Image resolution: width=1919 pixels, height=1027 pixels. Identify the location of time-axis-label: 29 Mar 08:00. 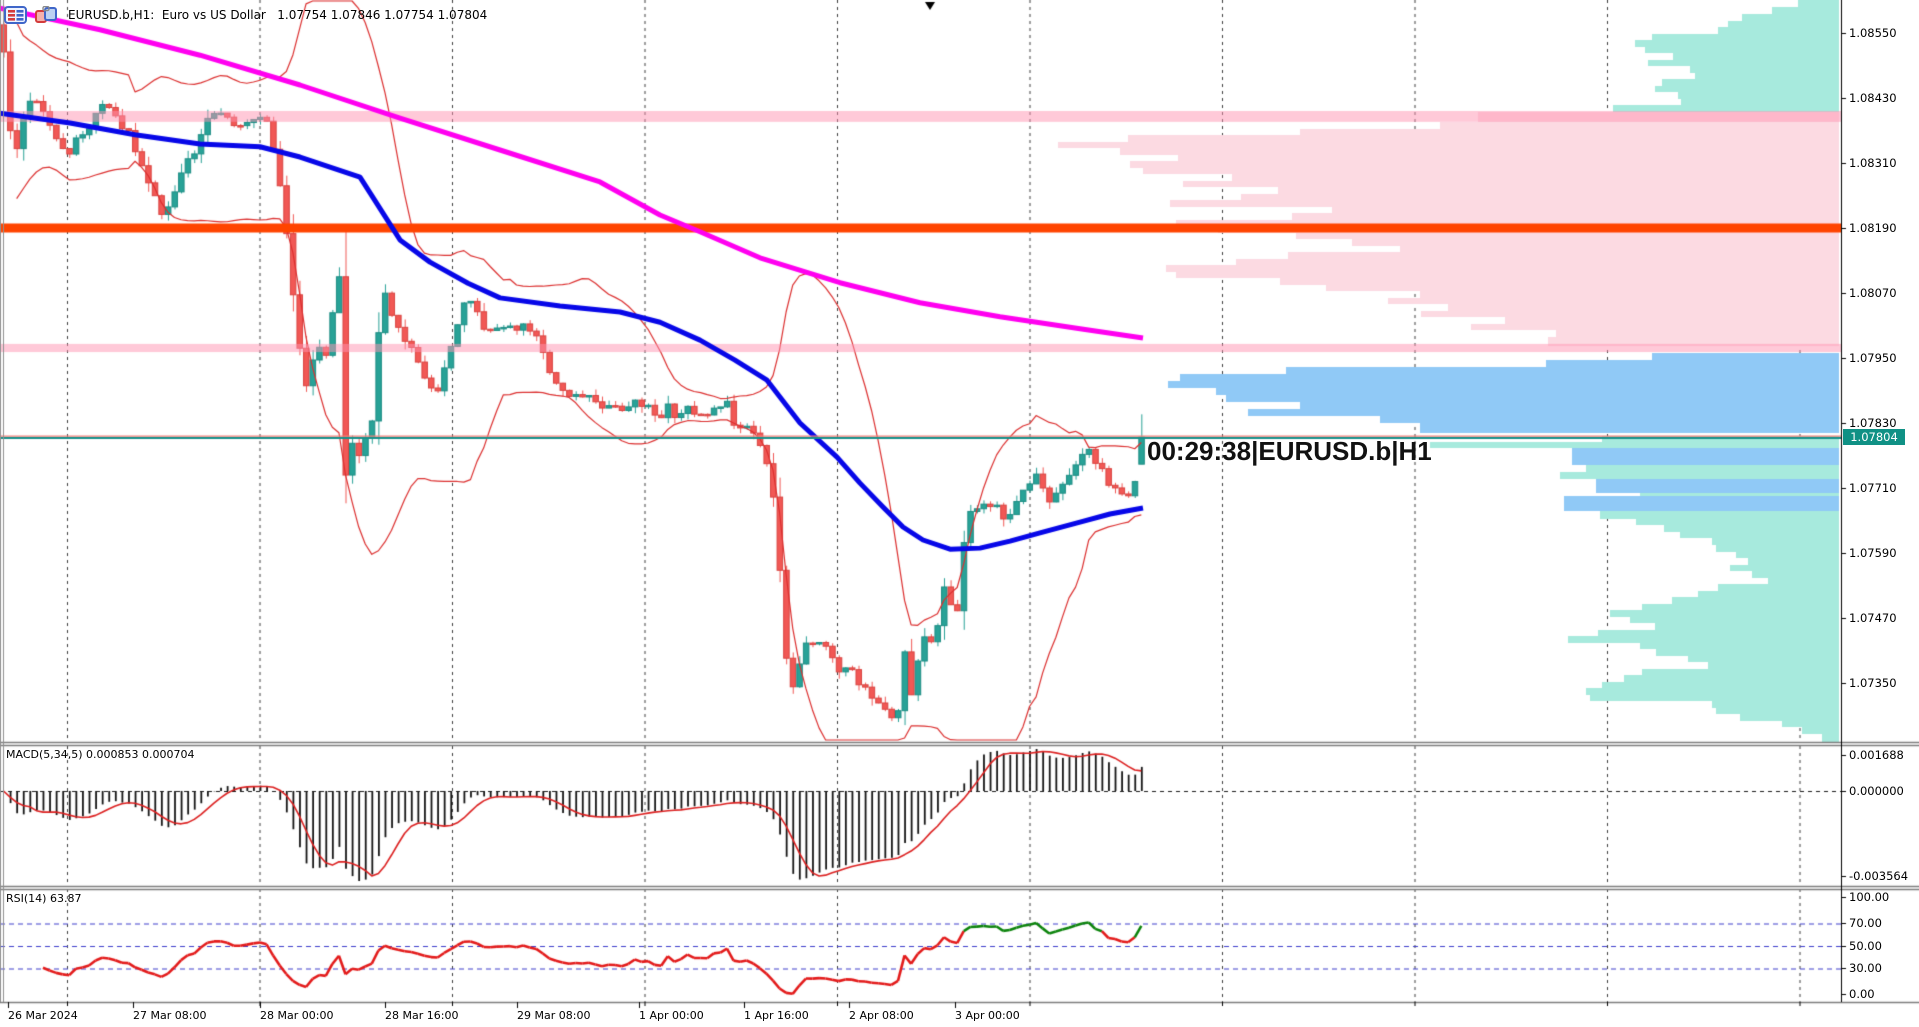
(554, 1015).